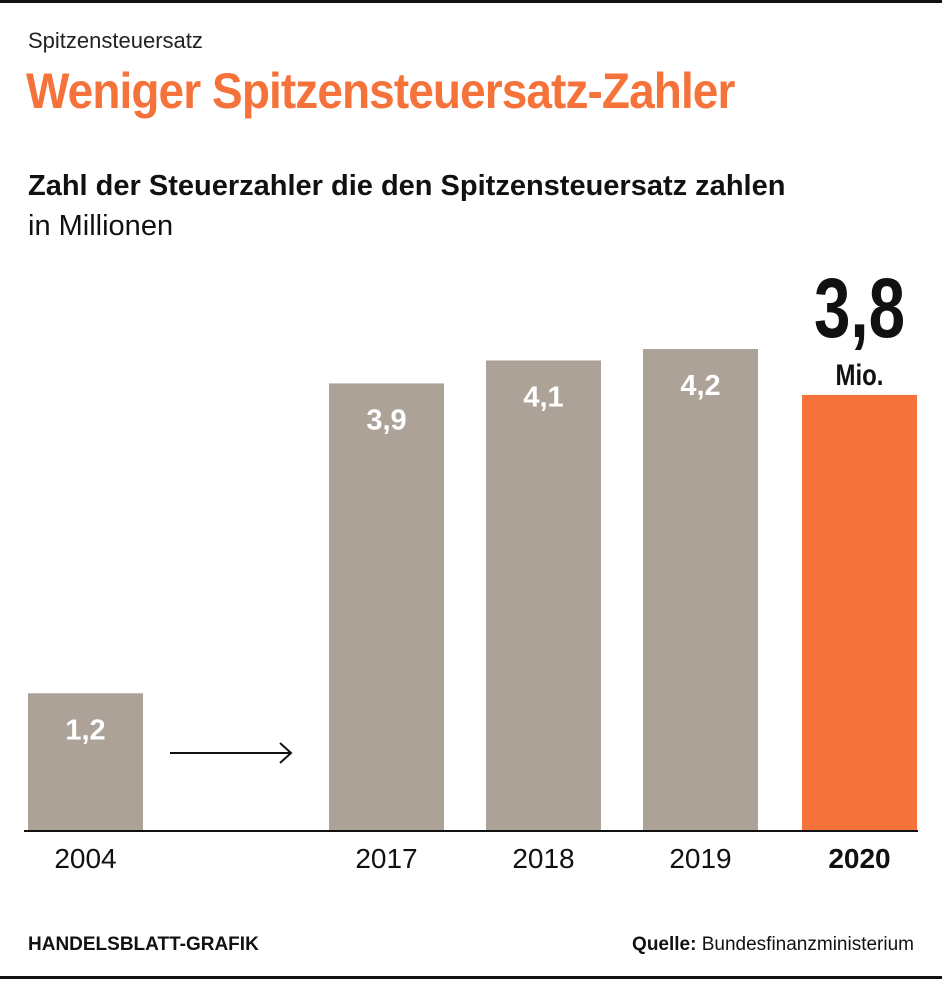 This screenshot has width=942, height=981. I want to click on x-tick-label: 2019, so click(700, 858).